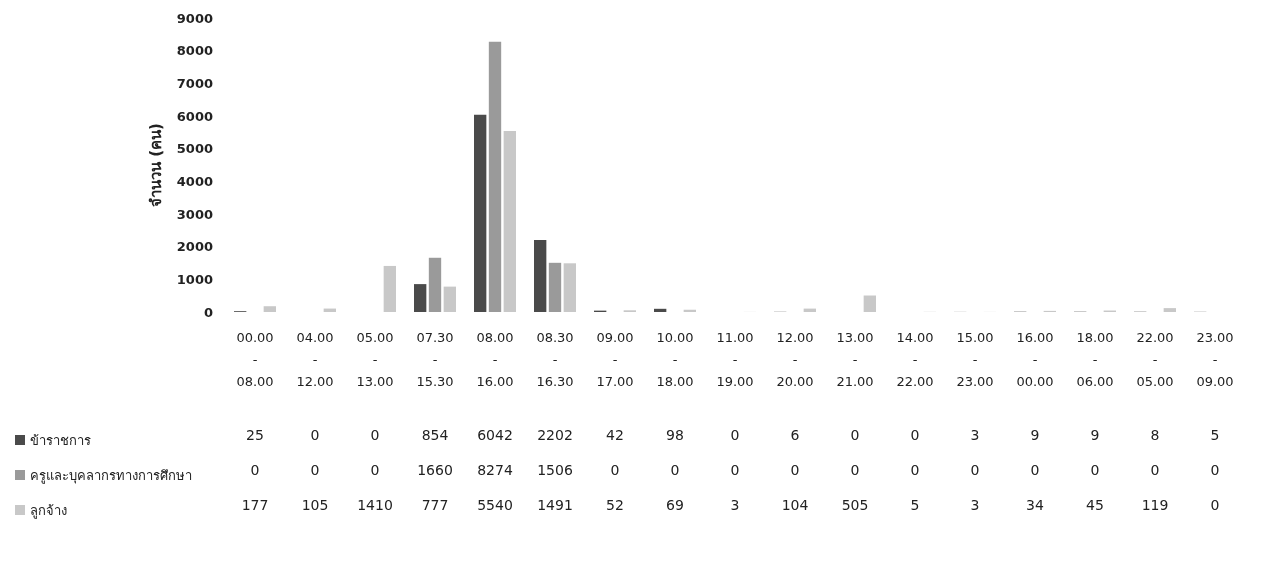 The height and width of the screenshot is (566, 1263). What do you see at coordinates (795, 505) in the screenshot?
I see `data-label: 104` at bounding box center [795, 505].